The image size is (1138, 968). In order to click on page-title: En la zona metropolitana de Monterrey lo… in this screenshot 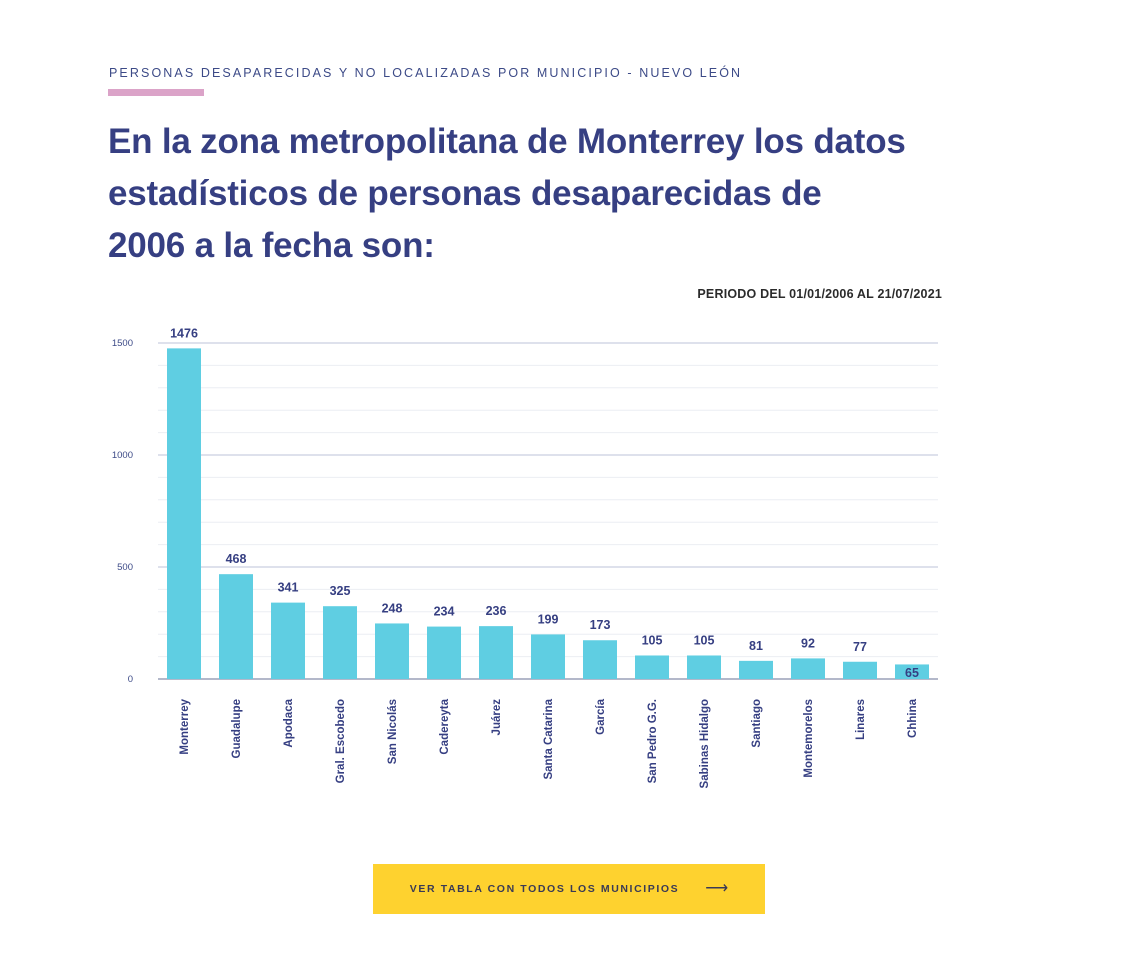, I will do `click(507, 193)`.